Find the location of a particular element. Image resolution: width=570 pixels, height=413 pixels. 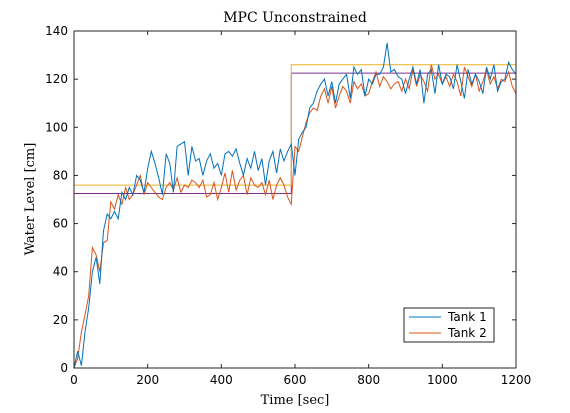

x-axis-label: Time [sec] is located at coordinates (295, 400).